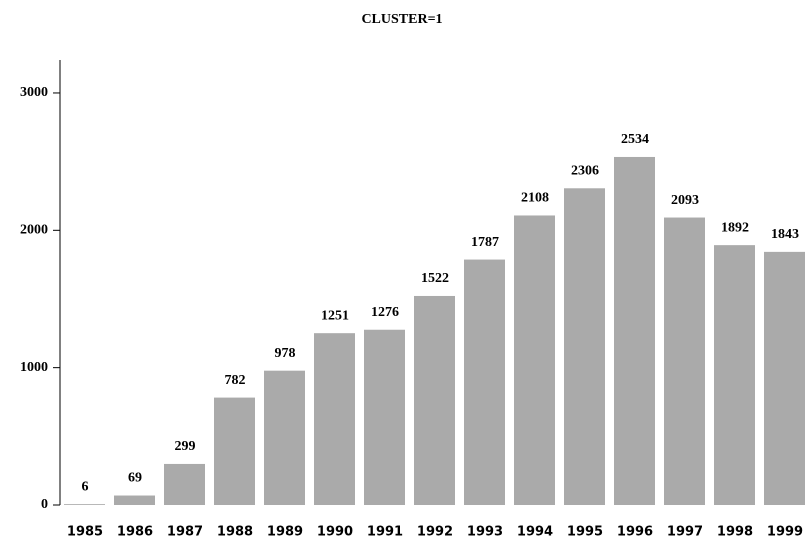 This screenshot has height=540, width=805. Describe the element at coordinates (785, 532) in the screenshot. I see `x-tick-label: 1999` at that location.